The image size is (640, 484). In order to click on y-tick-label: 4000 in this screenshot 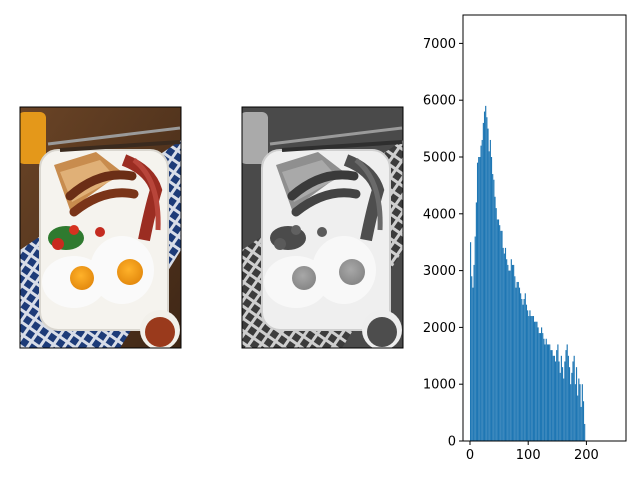, I will do `click(439, 214)`.